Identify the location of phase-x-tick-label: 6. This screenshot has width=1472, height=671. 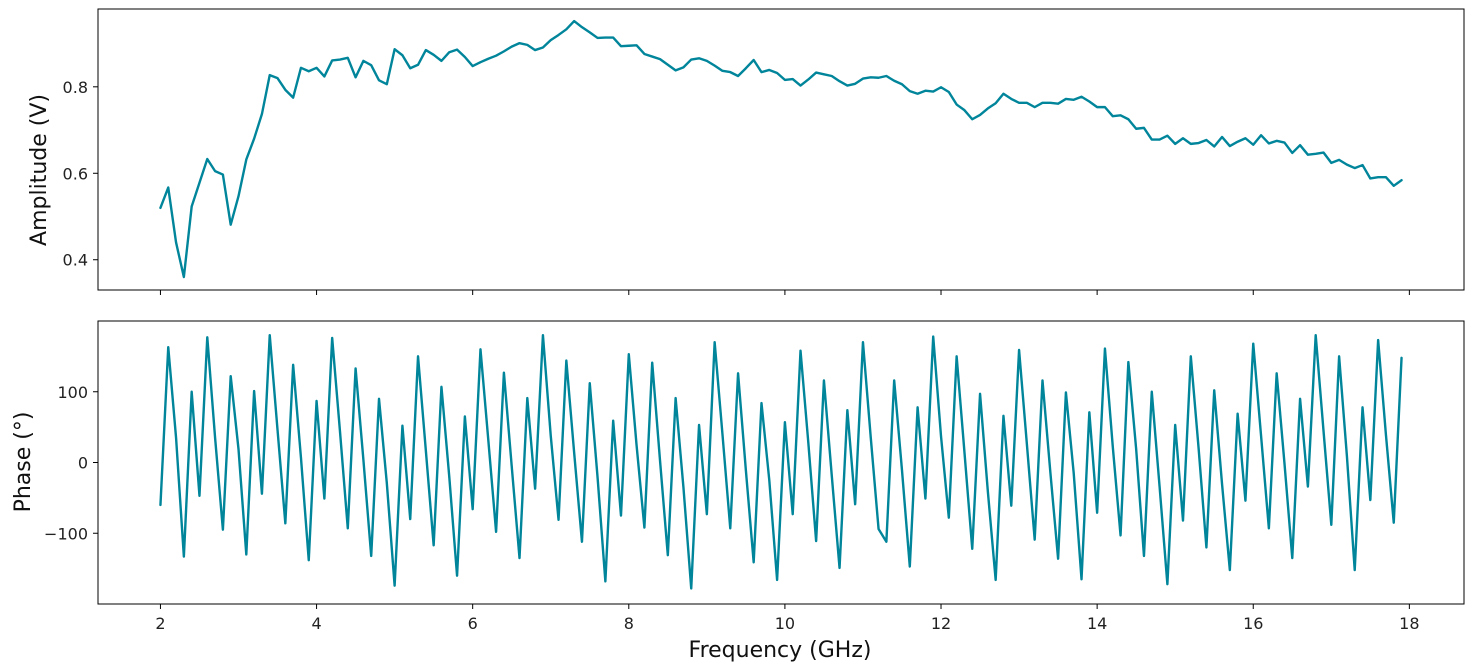
(473, 623).